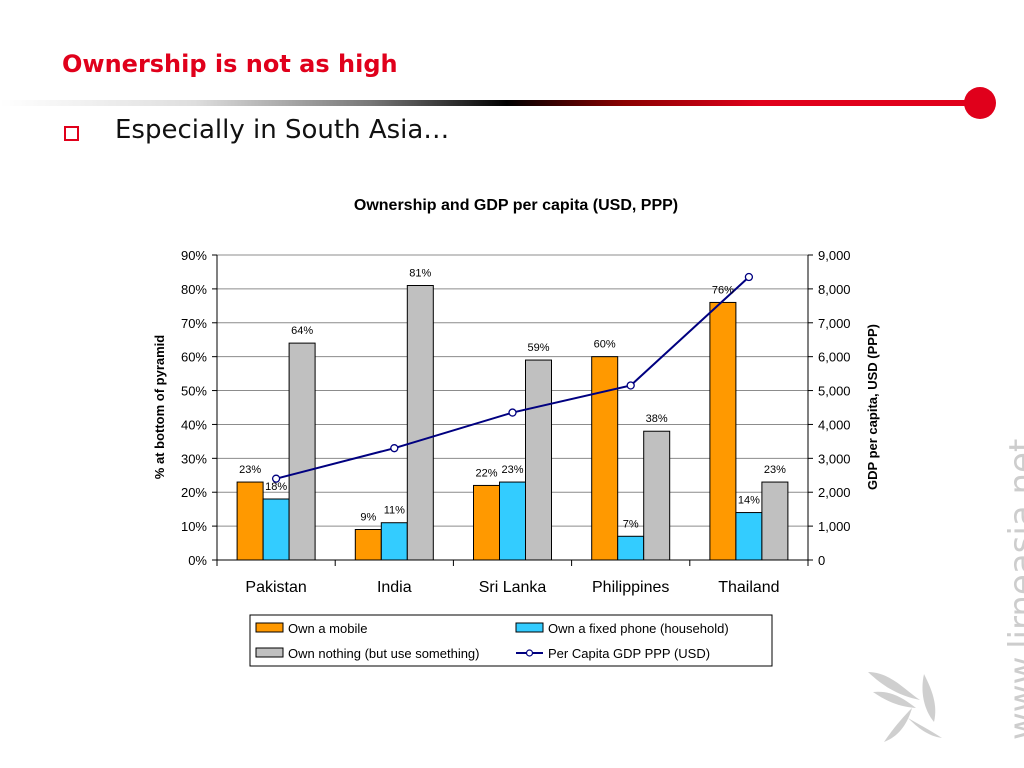  Describe the element at coordinates (327, 628) in the screenshot. I see `legend-label: Own a mobile` at that location.